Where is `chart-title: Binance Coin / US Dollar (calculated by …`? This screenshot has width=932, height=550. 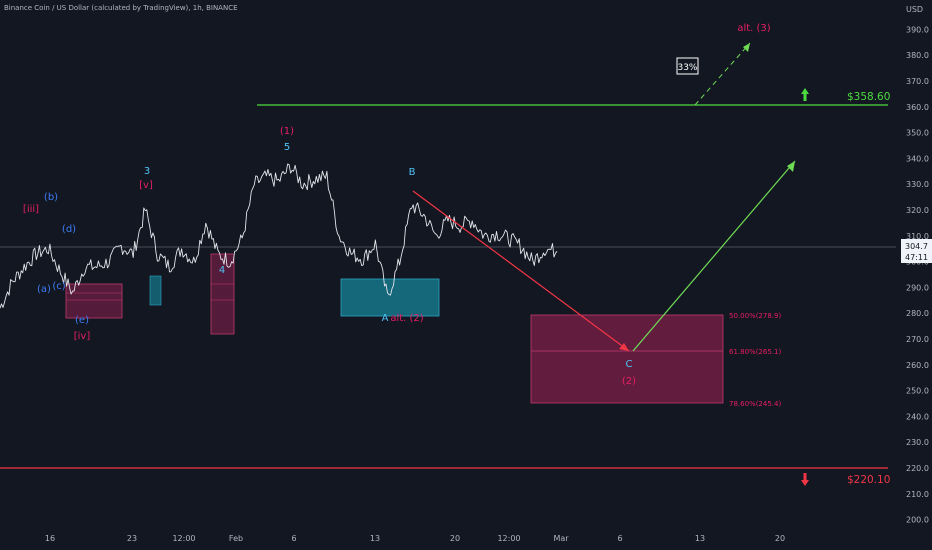 chart-title: Binance Coin / US Dollar (calculated by … is located at coordinates (121, 8).